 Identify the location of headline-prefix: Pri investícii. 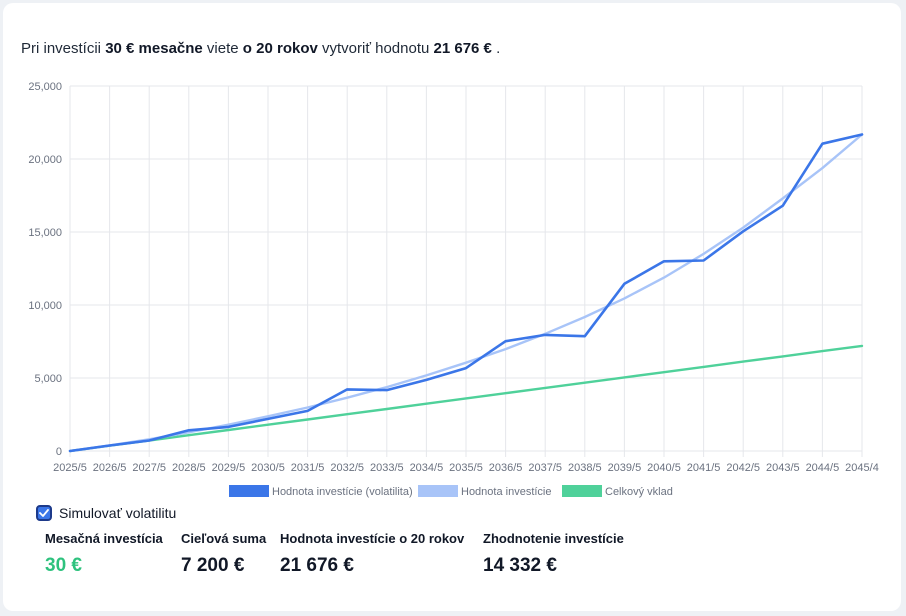
(63, 48).